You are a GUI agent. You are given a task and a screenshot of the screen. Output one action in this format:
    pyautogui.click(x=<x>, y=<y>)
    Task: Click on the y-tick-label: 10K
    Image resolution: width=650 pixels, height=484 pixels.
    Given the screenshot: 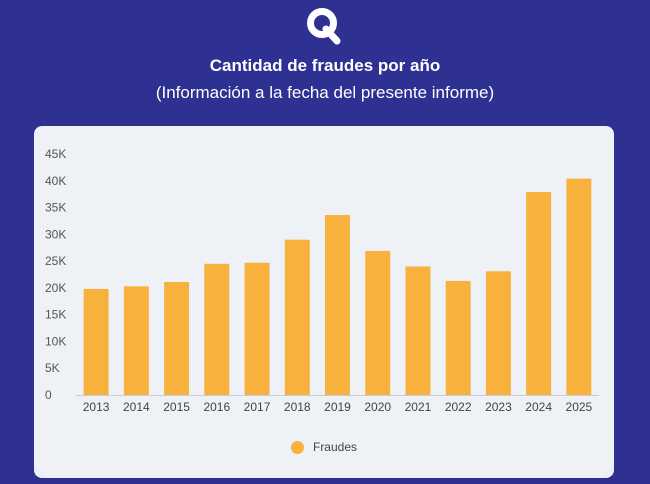 What is the action you would take?
    pyautogui.click(x=55, y=341)
    